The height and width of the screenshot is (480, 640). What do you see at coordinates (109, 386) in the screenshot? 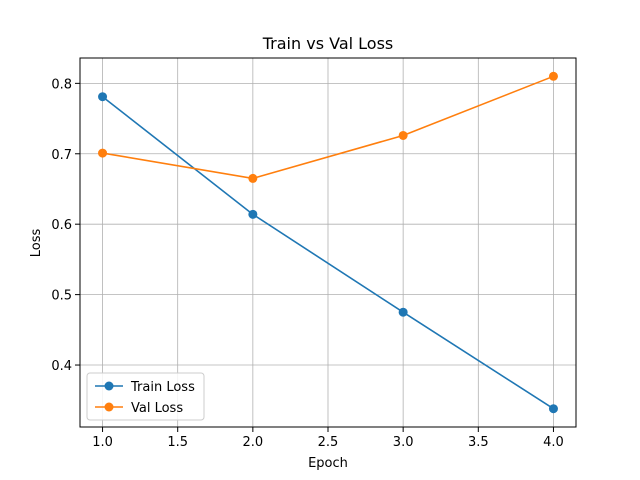
I see `train-loss-legend-marker` at bounding box center [109, 386].